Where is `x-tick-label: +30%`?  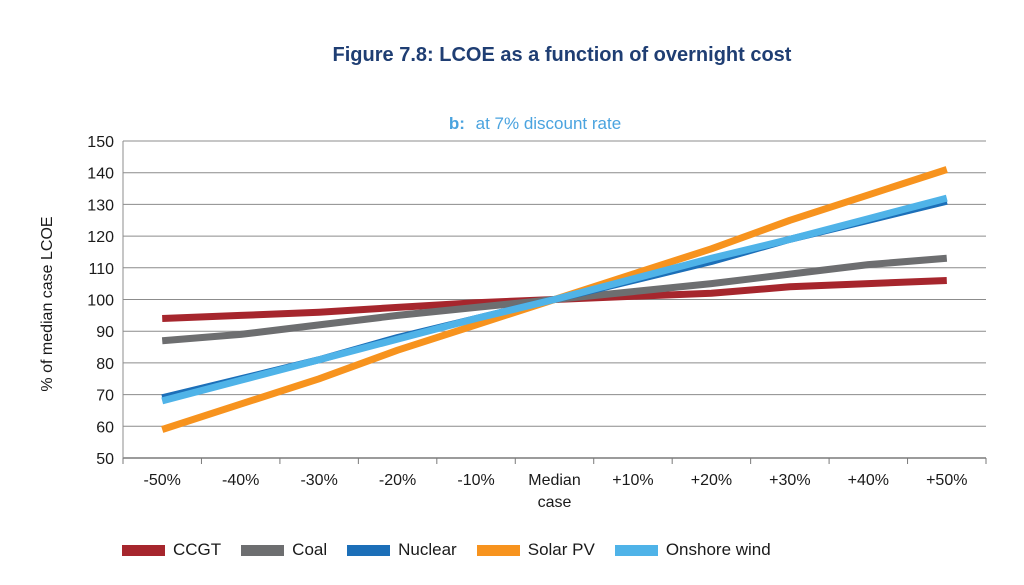 x-tick-label: +30% is located at coordinates (789, 480).